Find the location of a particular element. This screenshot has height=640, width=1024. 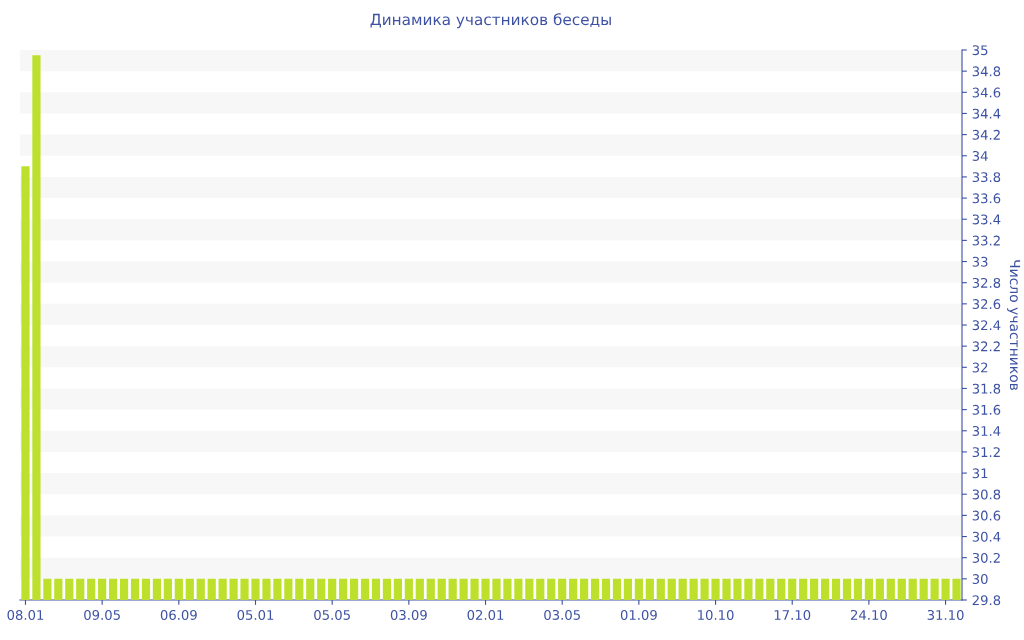

y-tick-label: 31.6 is located at coordinates (986, 409).